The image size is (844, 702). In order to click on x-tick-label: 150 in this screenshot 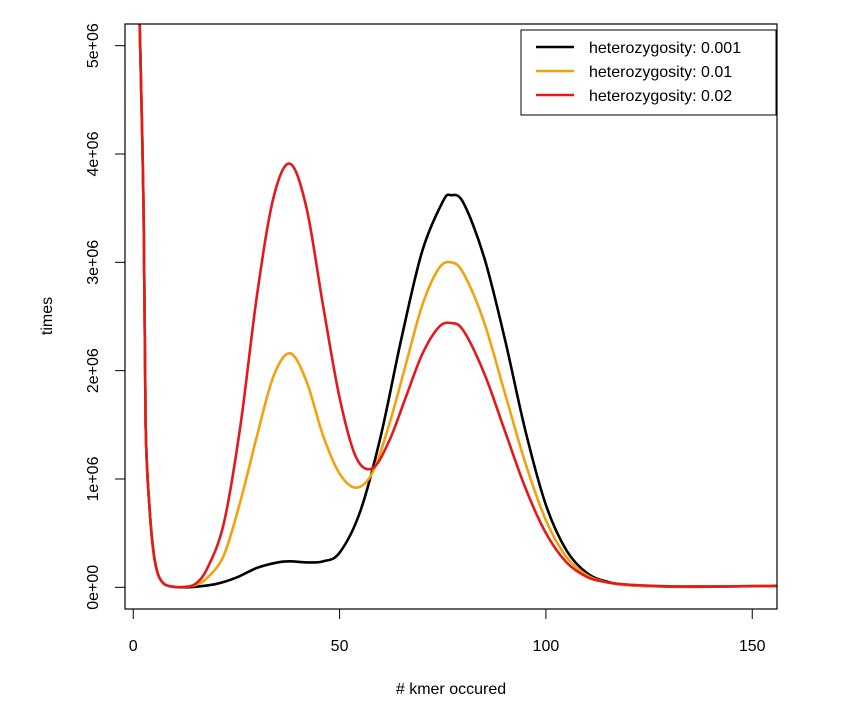, I will do `click(752, 646)`.